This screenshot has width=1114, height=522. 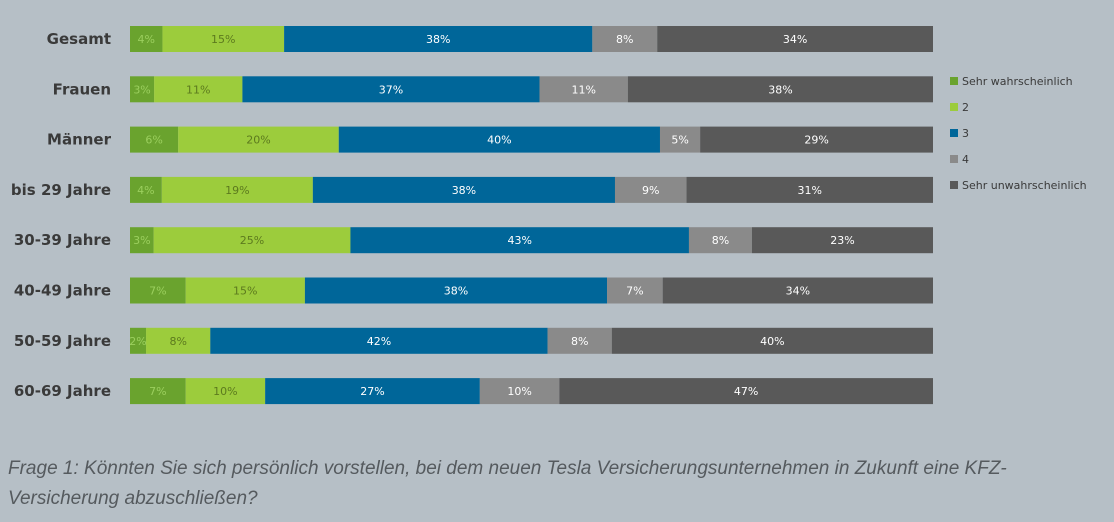 I want to click on category-label: 30-39 Jahre, so click(x=62, y=240).